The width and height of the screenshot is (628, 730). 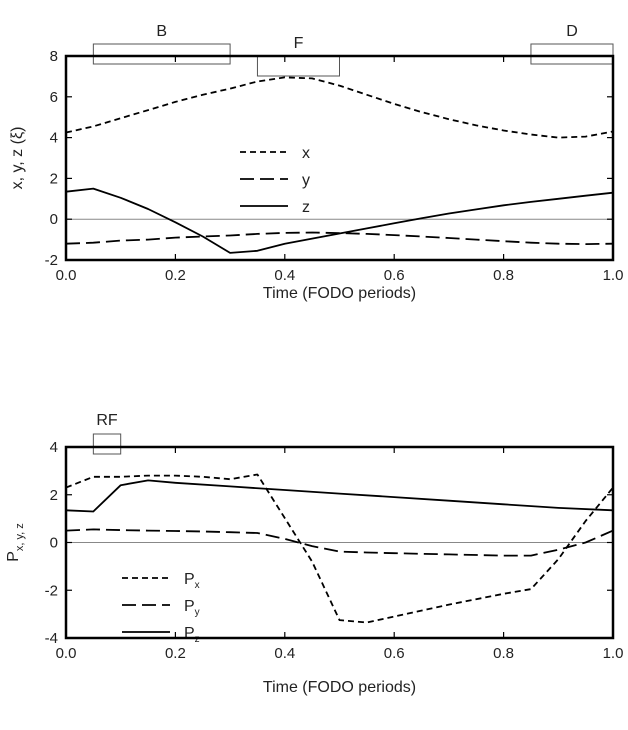 I want to click on top-x-tick-label: 1.0, so click(x=613, y=275).